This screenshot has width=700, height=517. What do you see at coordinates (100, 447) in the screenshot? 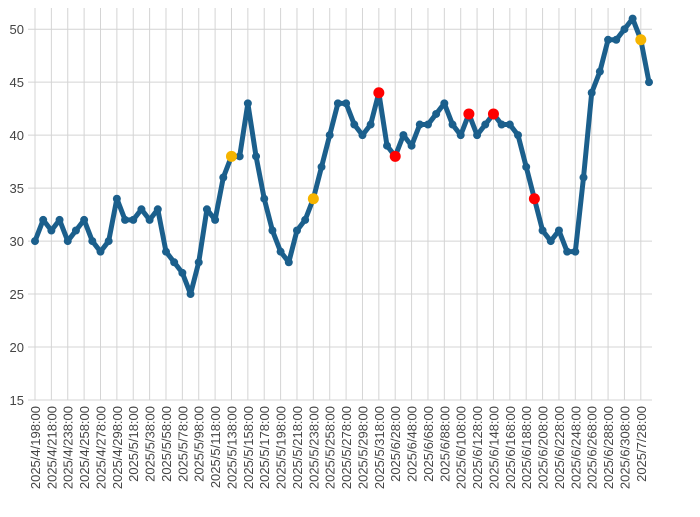
I see `x-tick-label: 2025/4/278:00` at bounding box center [100, 447].